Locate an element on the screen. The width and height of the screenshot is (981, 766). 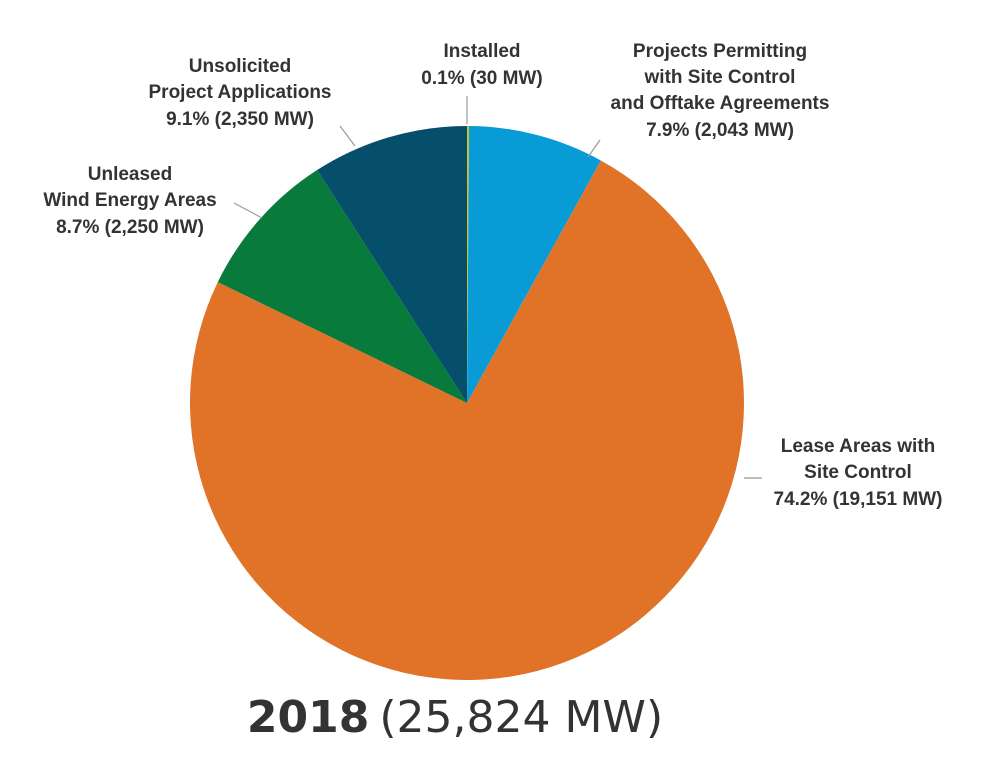
chart-title: 2018 is located at coordinates (308, 717).